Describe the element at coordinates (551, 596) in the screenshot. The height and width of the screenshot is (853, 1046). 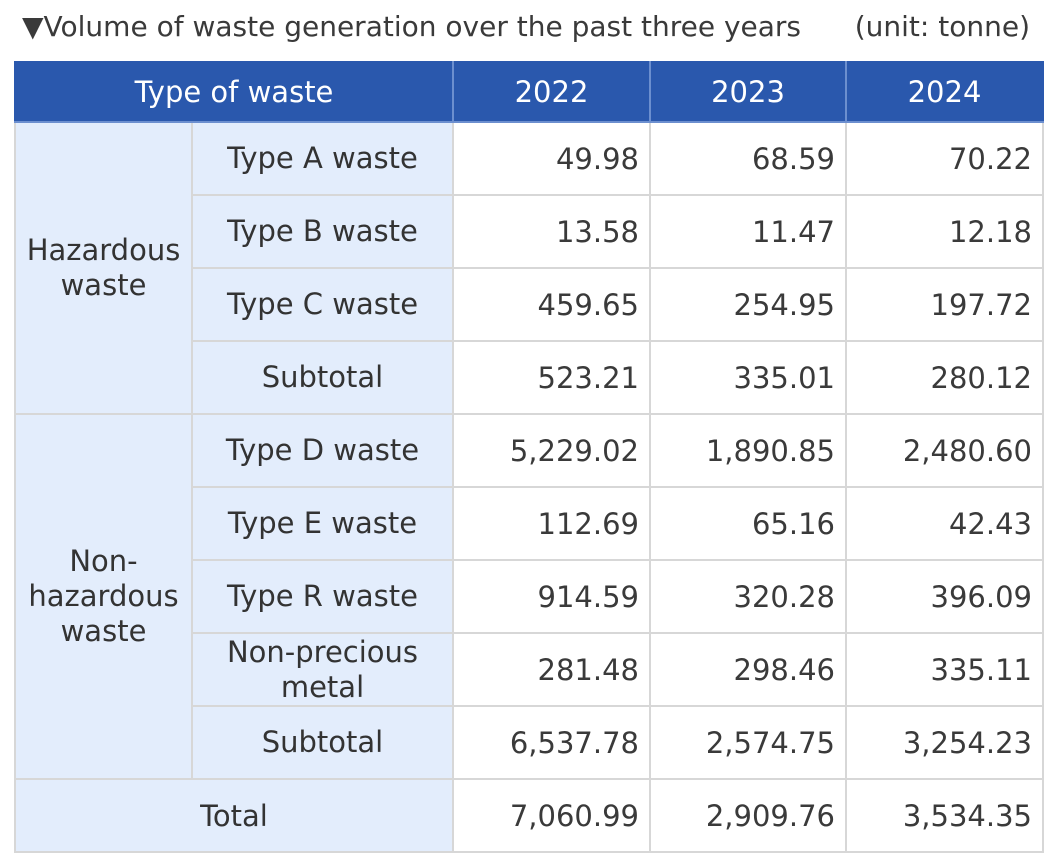
I see `value-cell: 914.59` at that location.